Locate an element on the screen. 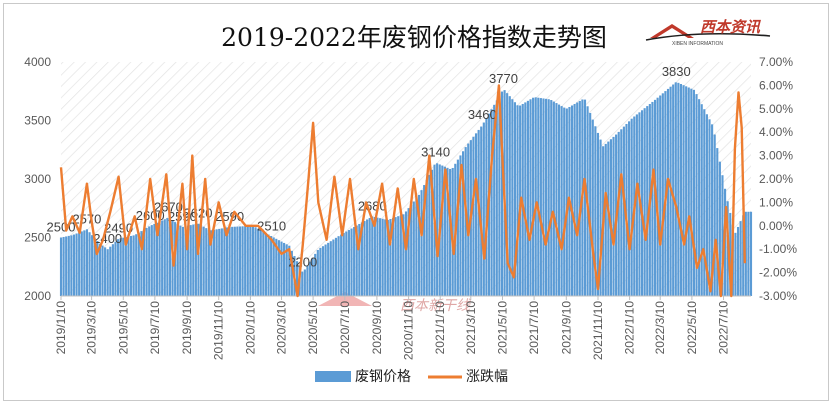 This screenshot has height=404, width=832. right-axis-tick-label: 6.00% is located at coordinates (776, 85).